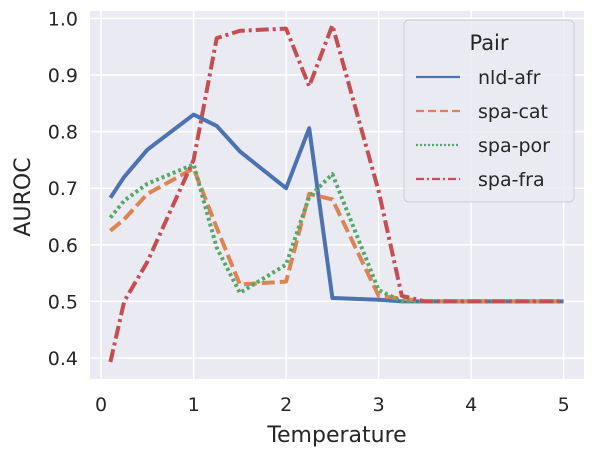 The width and height of the screenshot is (595, 455). What do you see at coordinates (514, 146) in the screenshot?
I see `legend-label-spa-por: spa-por` at bounding box center [514, 146].